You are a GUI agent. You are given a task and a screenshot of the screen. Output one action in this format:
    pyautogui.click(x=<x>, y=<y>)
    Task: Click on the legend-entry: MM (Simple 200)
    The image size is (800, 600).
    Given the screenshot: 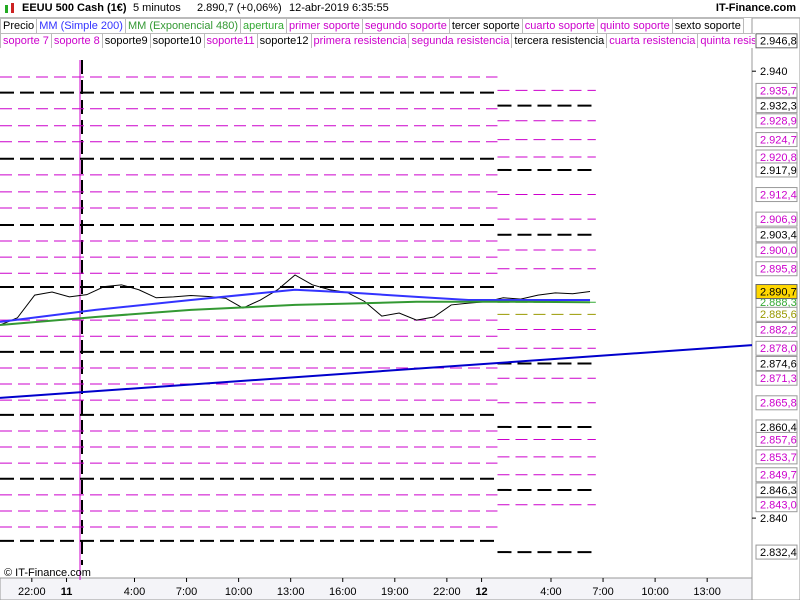 What is the action you would take?
    pyautogui.click(x=81, y=25)
    